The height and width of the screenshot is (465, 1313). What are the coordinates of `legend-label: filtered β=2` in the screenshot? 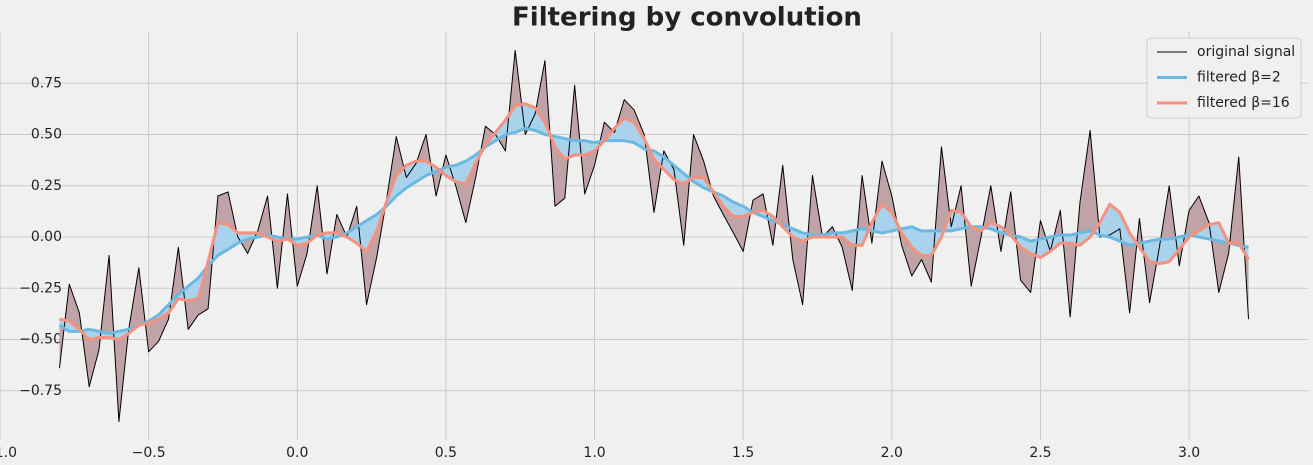 It's located at (1239, 78).